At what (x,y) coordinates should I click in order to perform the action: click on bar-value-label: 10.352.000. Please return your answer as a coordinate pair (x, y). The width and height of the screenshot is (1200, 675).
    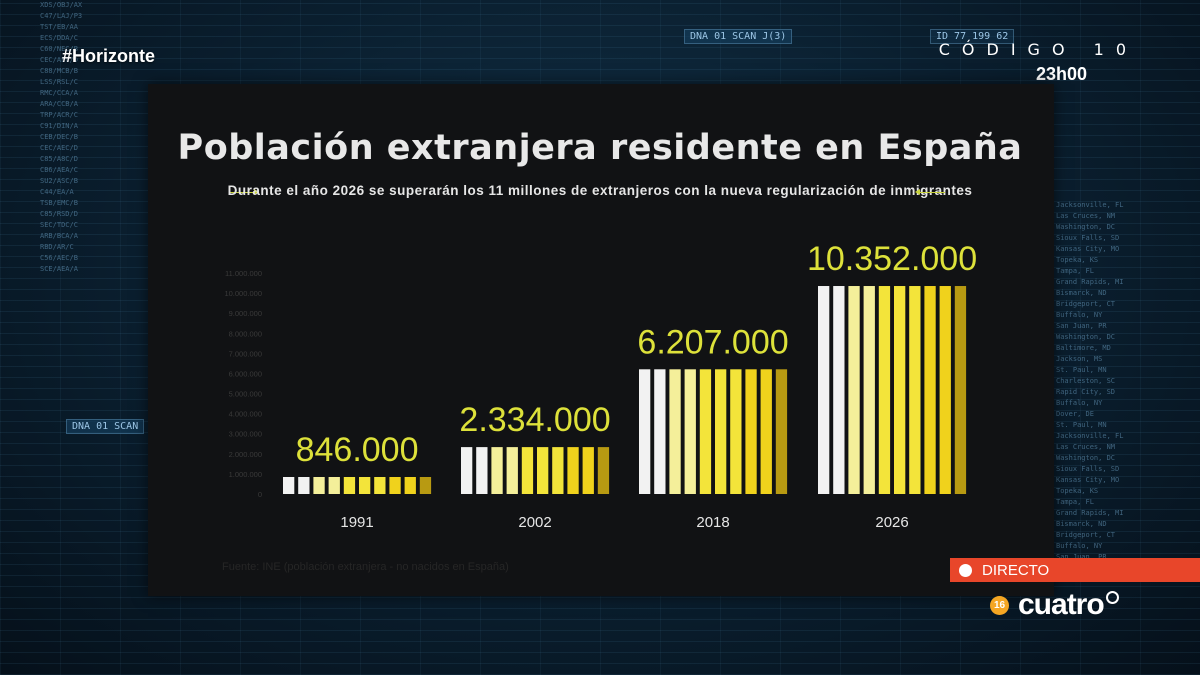
    Looking at the image, I should click on (892, 259).